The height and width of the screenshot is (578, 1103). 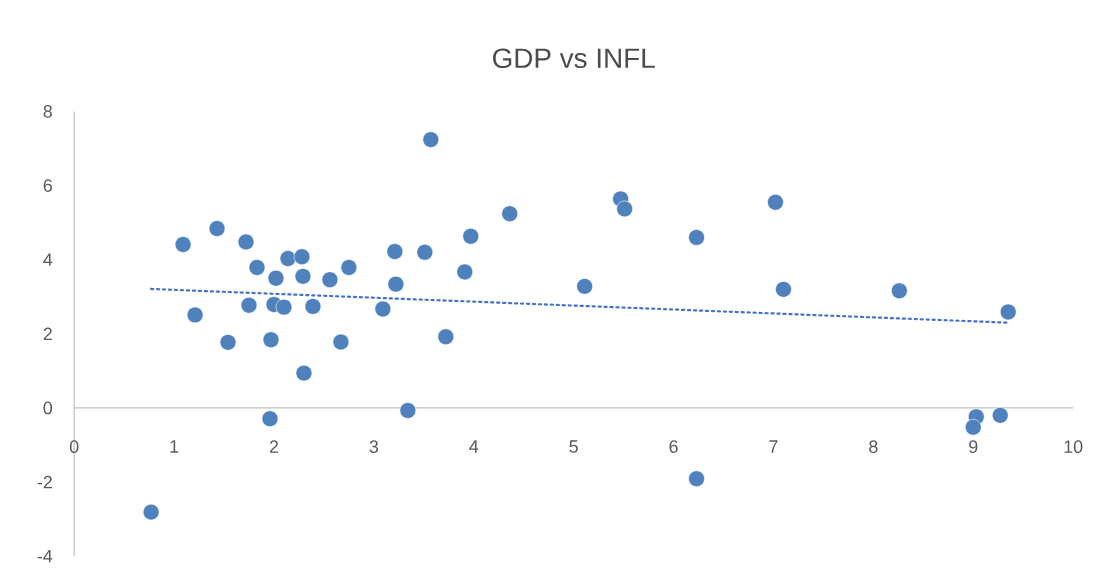 I want to click on x-tick-label: 10, so click(x=1073, y=446).